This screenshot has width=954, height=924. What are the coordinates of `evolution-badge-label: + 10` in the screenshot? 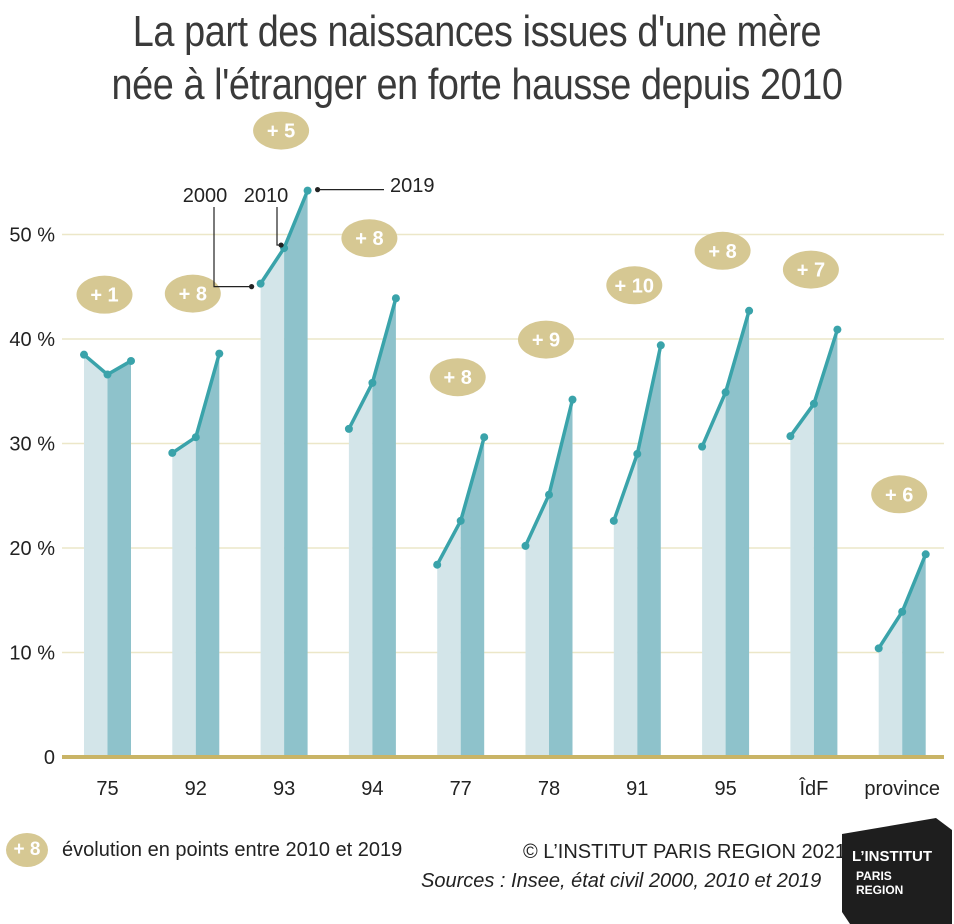 It's located at (634, 286).